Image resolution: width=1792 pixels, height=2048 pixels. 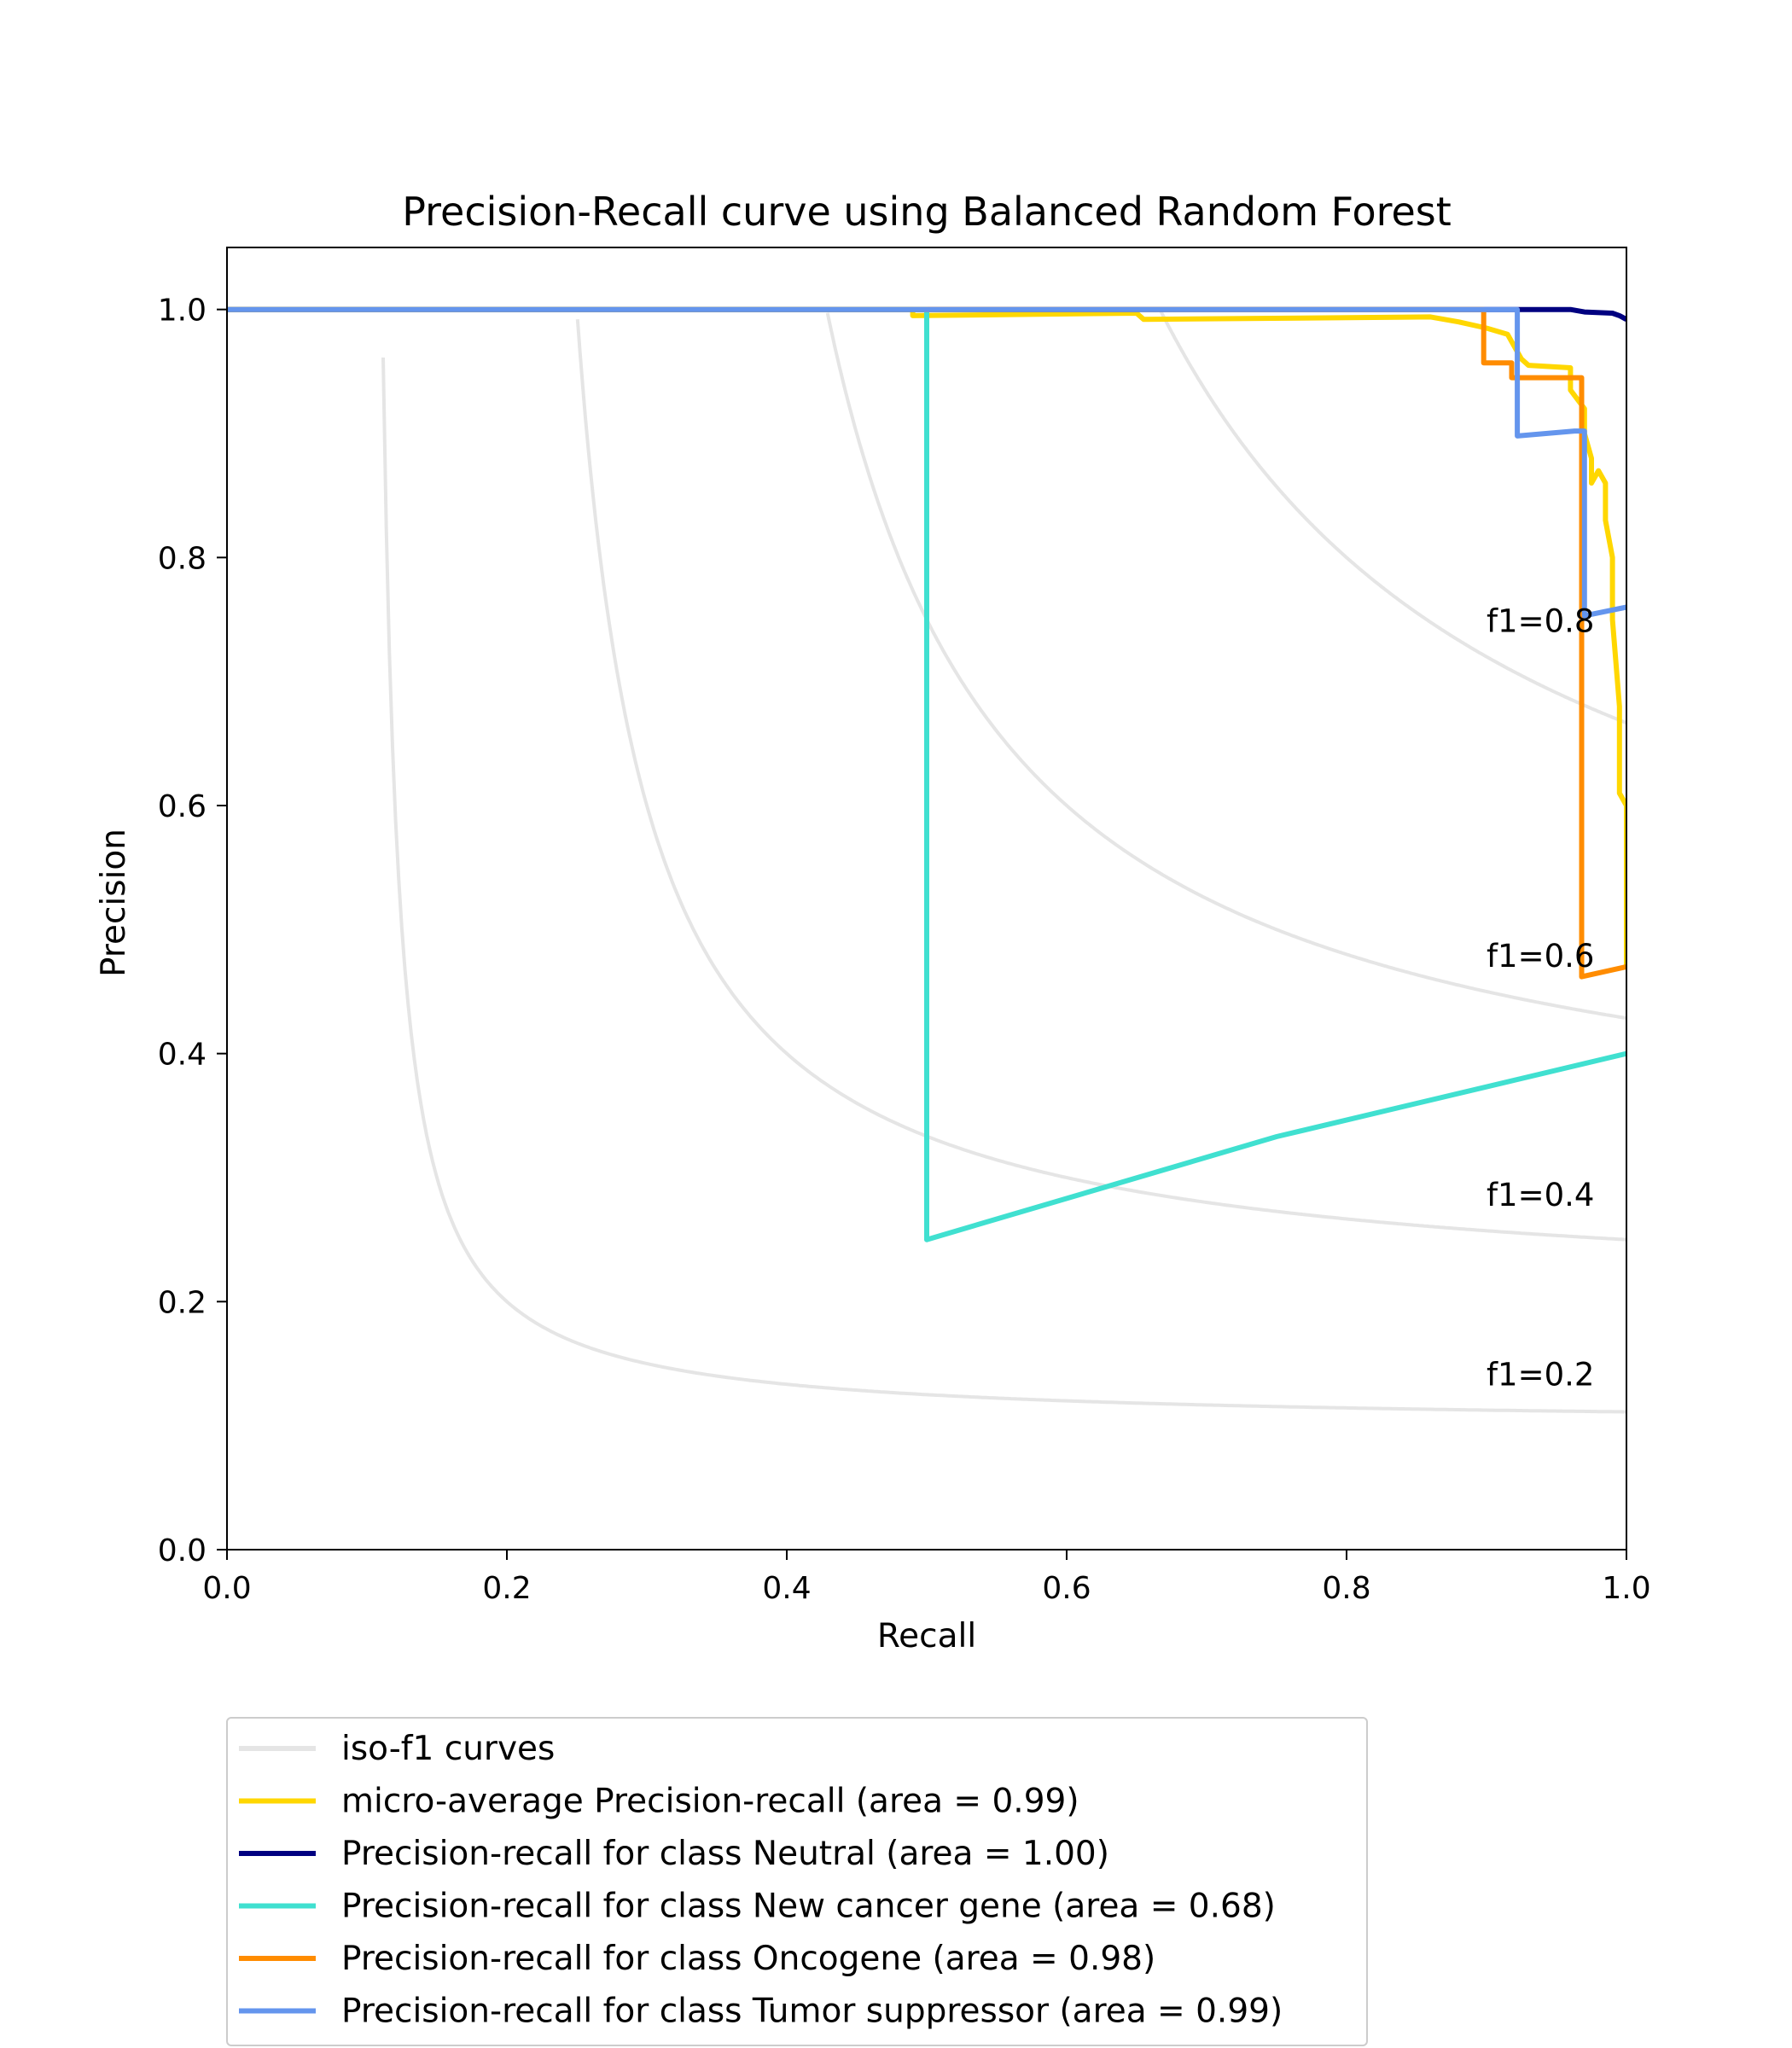 I want to click on y-tick-label: 0.4, so click(x=182, y=1055).